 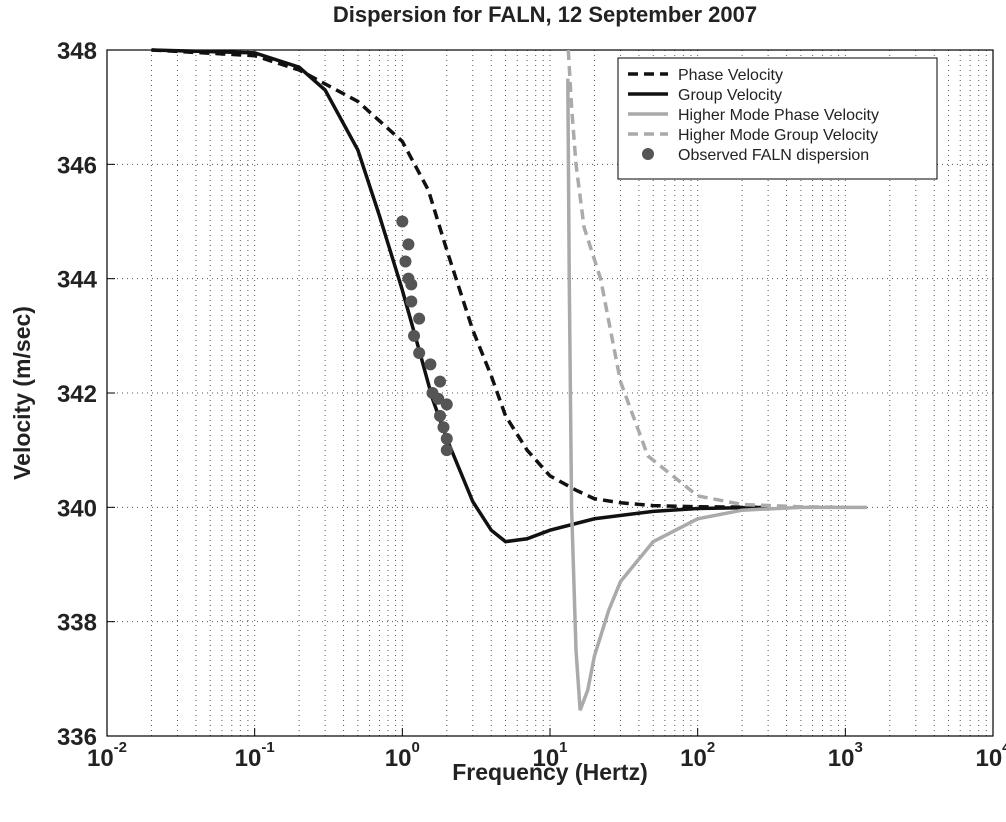 I want to click on legend-box, so click(x=777, y=118).